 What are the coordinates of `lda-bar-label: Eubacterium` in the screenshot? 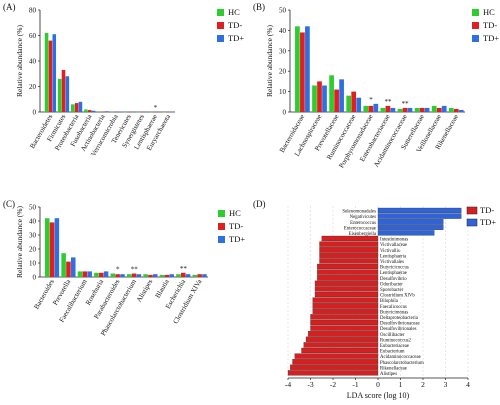 It's located at (392, 352).